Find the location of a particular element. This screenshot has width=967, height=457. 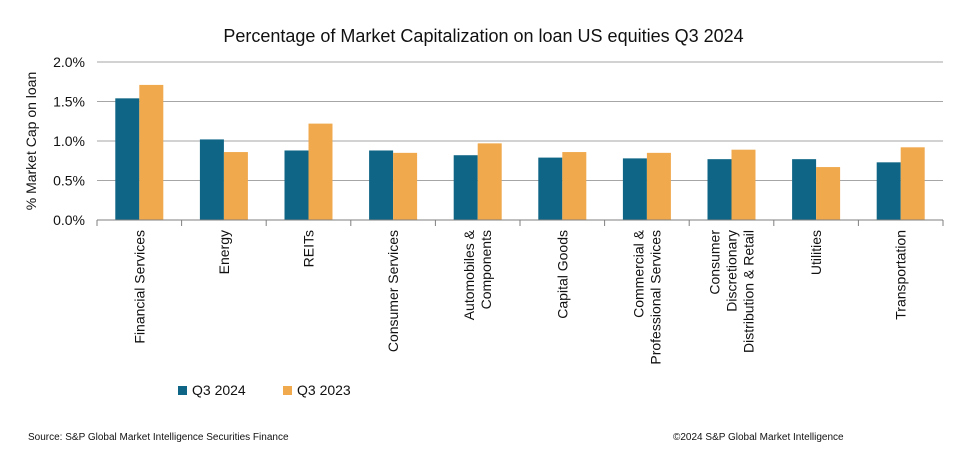

legend-label: Q3 2024 is located at coordinates (219, 390).